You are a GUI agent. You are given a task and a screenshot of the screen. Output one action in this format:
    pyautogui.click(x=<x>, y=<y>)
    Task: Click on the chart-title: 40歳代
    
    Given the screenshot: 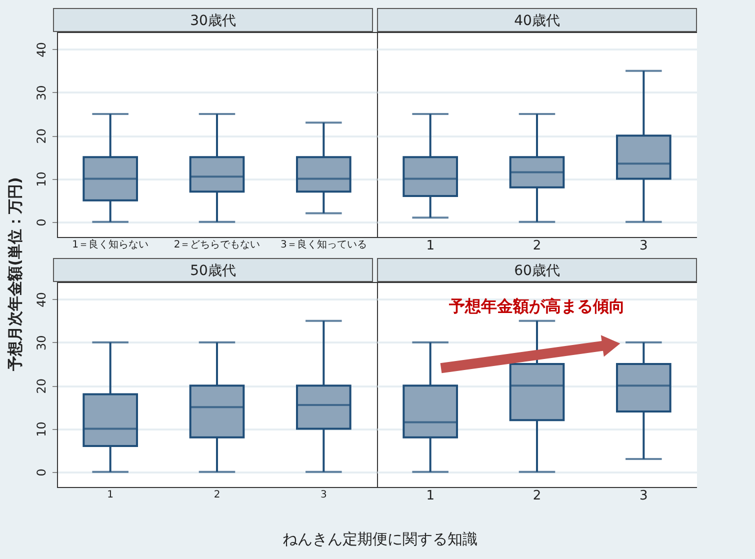 What is the action you would take?
    pyautogui.click(x=537, y=20)
    